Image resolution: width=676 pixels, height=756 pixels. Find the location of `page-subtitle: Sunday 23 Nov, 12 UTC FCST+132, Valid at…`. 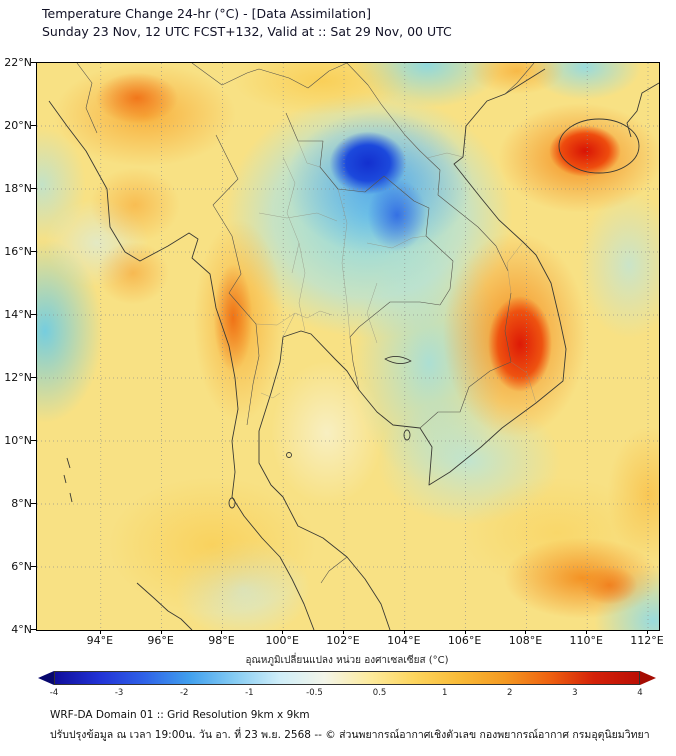

page-subtitle: Sunday 23 Nov, 12 UTC FCST+132, Valid at… is located at coordinates (247, 31).